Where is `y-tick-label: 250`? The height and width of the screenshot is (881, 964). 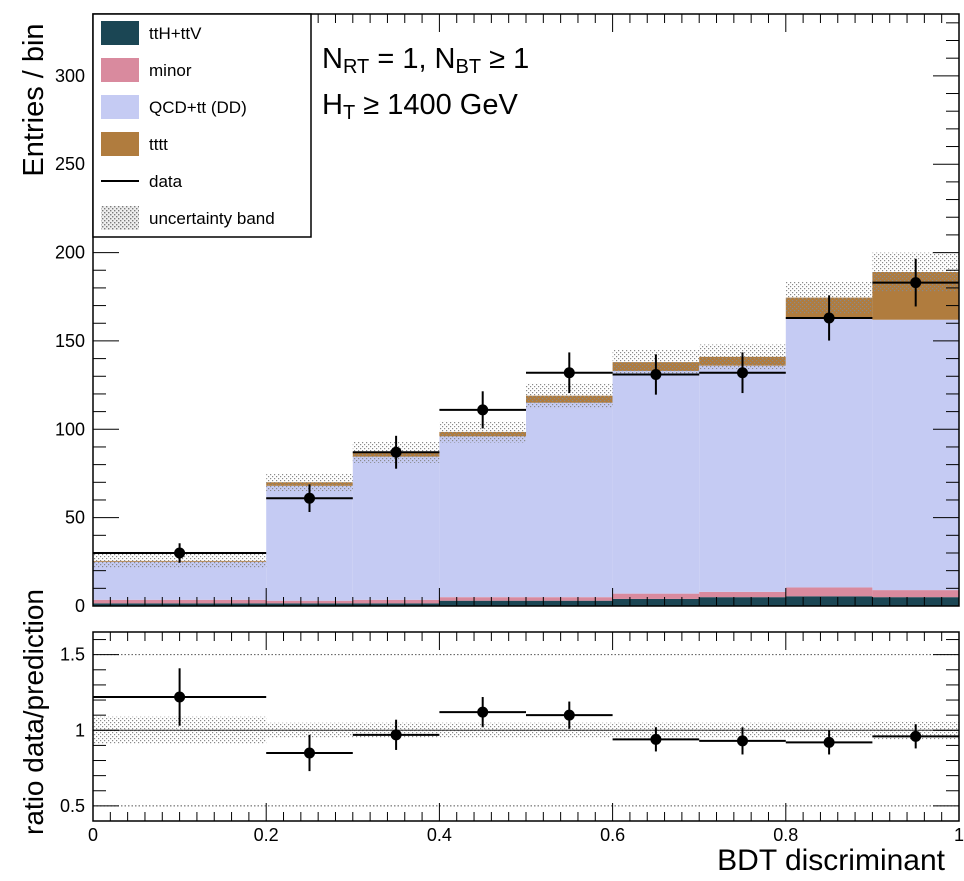
y-tick-label: 250 is located at coordinates (70, 164).